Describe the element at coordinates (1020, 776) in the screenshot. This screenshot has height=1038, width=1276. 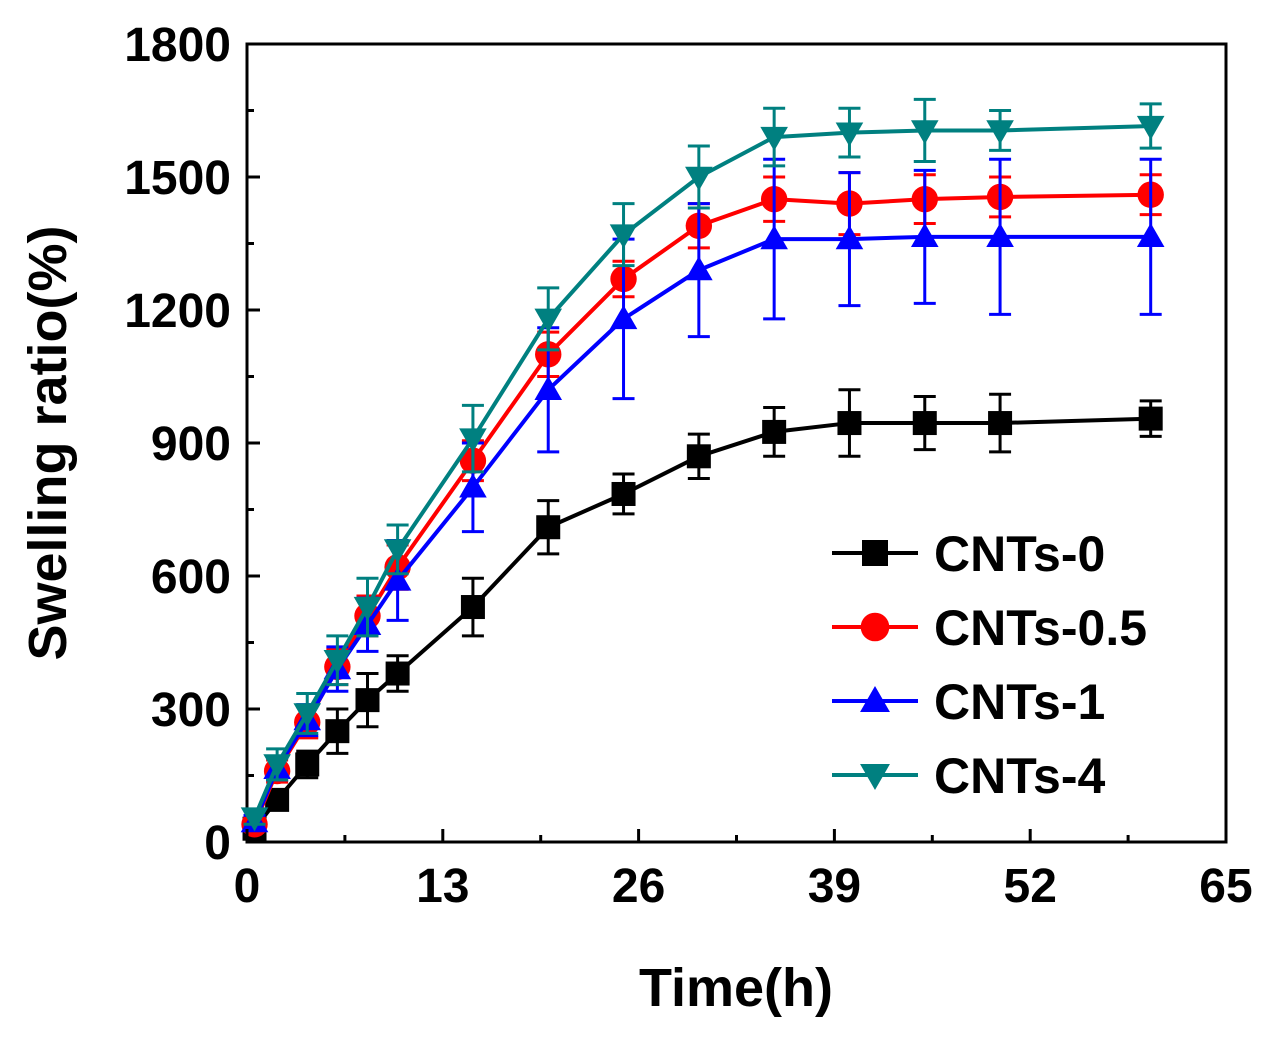
I see `legend-label: CNTs-4` at that location.